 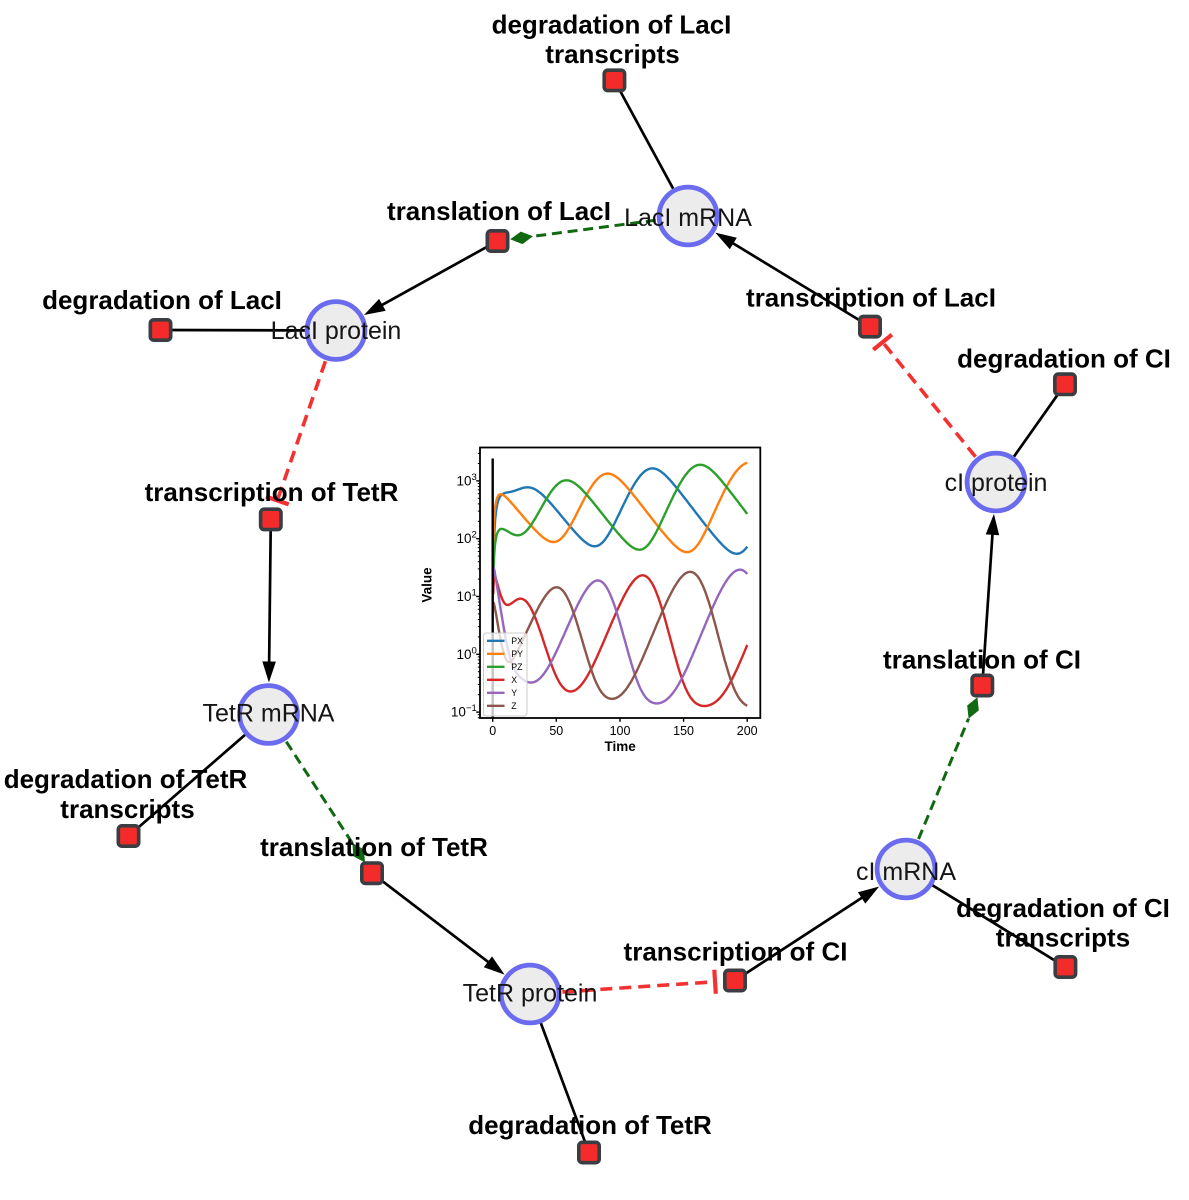 What do you see at coordinates (499, 211) in the screenshot?
I see `svg-text: translation of LacI` at bounding box center [499, 211].